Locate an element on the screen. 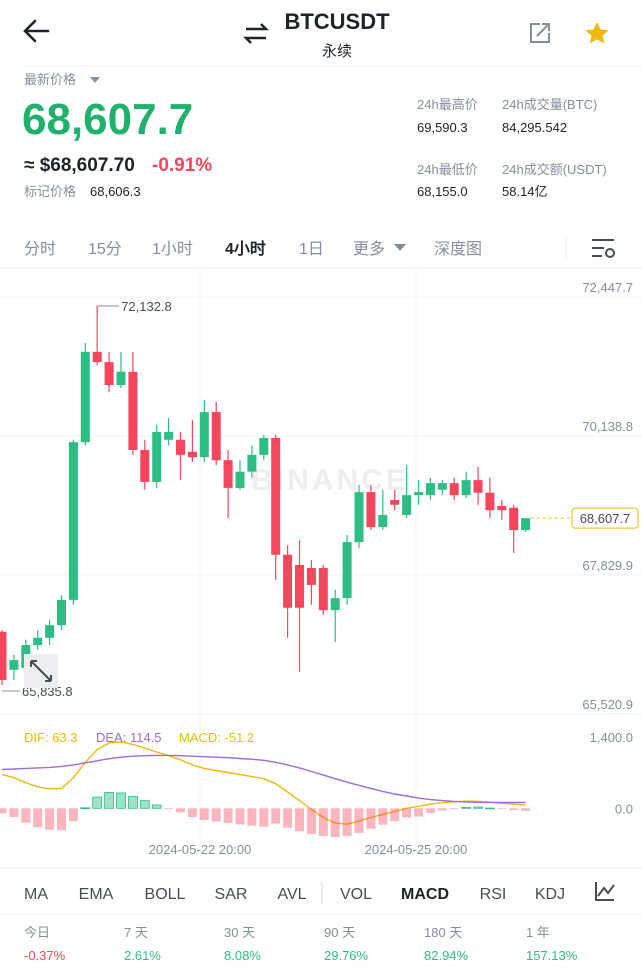 This screenshot has width=642, height=979. indicator-tabs: MA EMA BOLL SAR AVL VOL MACD RSI KDJ is located at coordinates (305, 893).